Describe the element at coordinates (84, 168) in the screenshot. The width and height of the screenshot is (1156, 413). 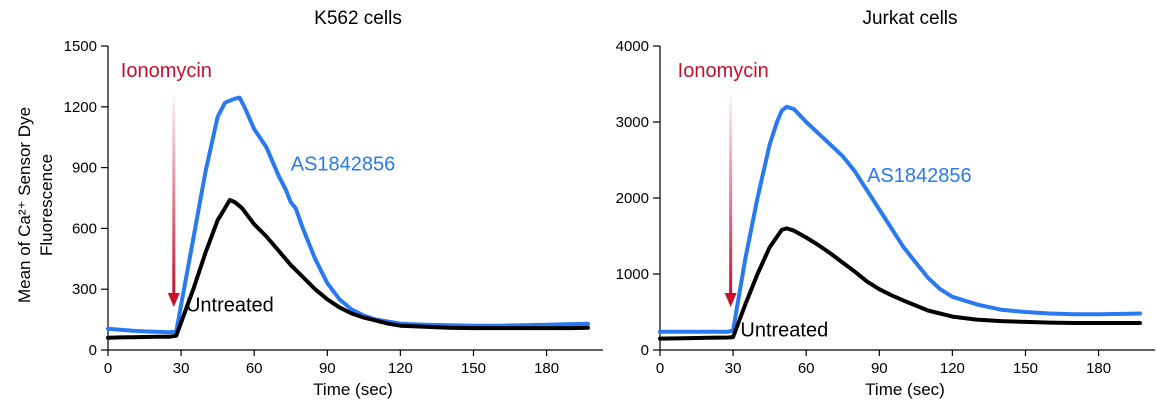
I see `y-tick-label: 900` at that location.